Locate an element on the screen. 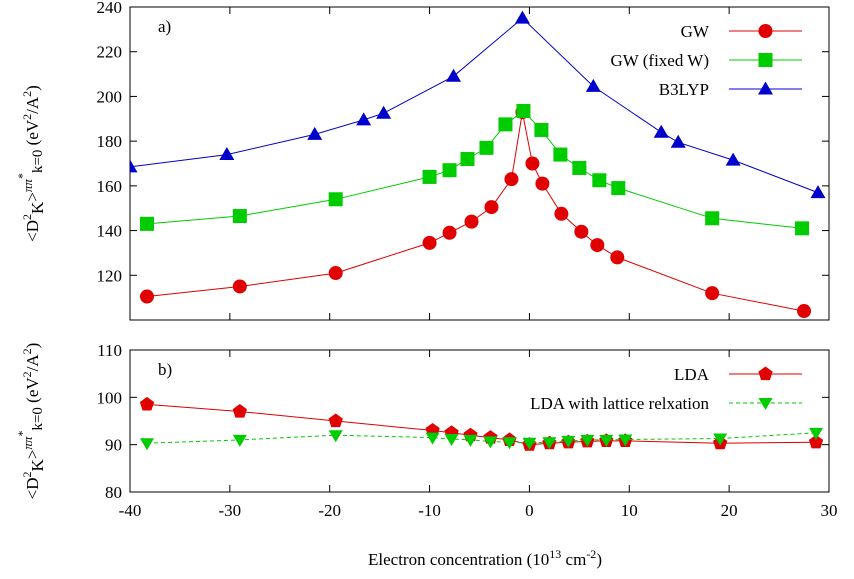 The height and width of the screenshot is (579, 854). panel-b-series-line is located at coordinates (481, 438).